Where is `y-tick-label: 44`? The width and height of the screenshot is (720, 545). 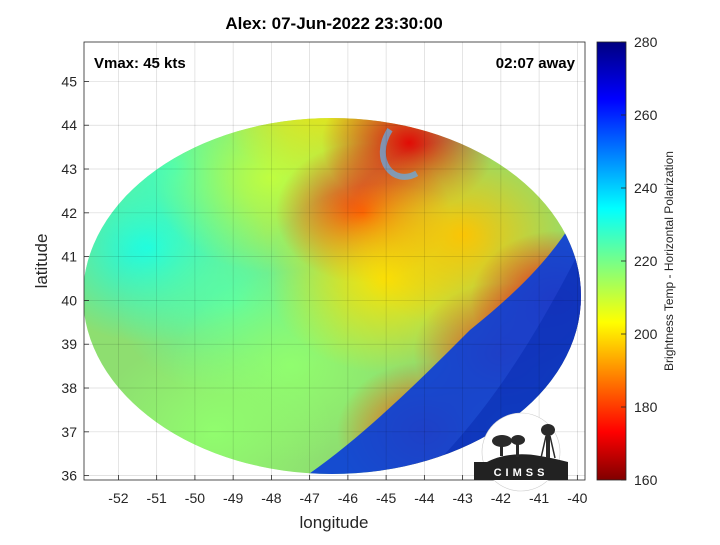 y-tick-label: 44 is located at coordinates (69, 125).